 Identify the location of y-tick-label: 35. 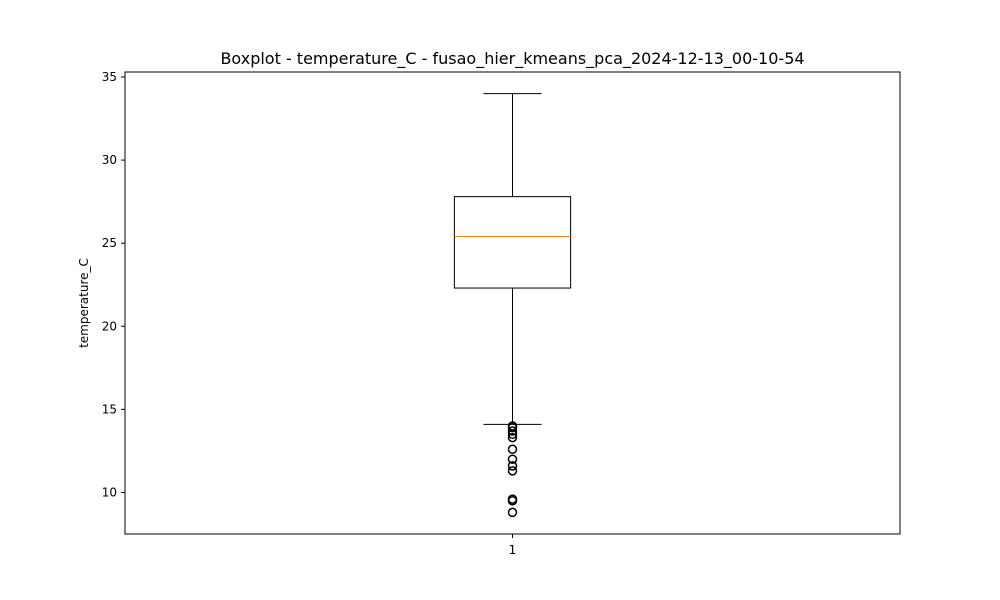
(109, 77).